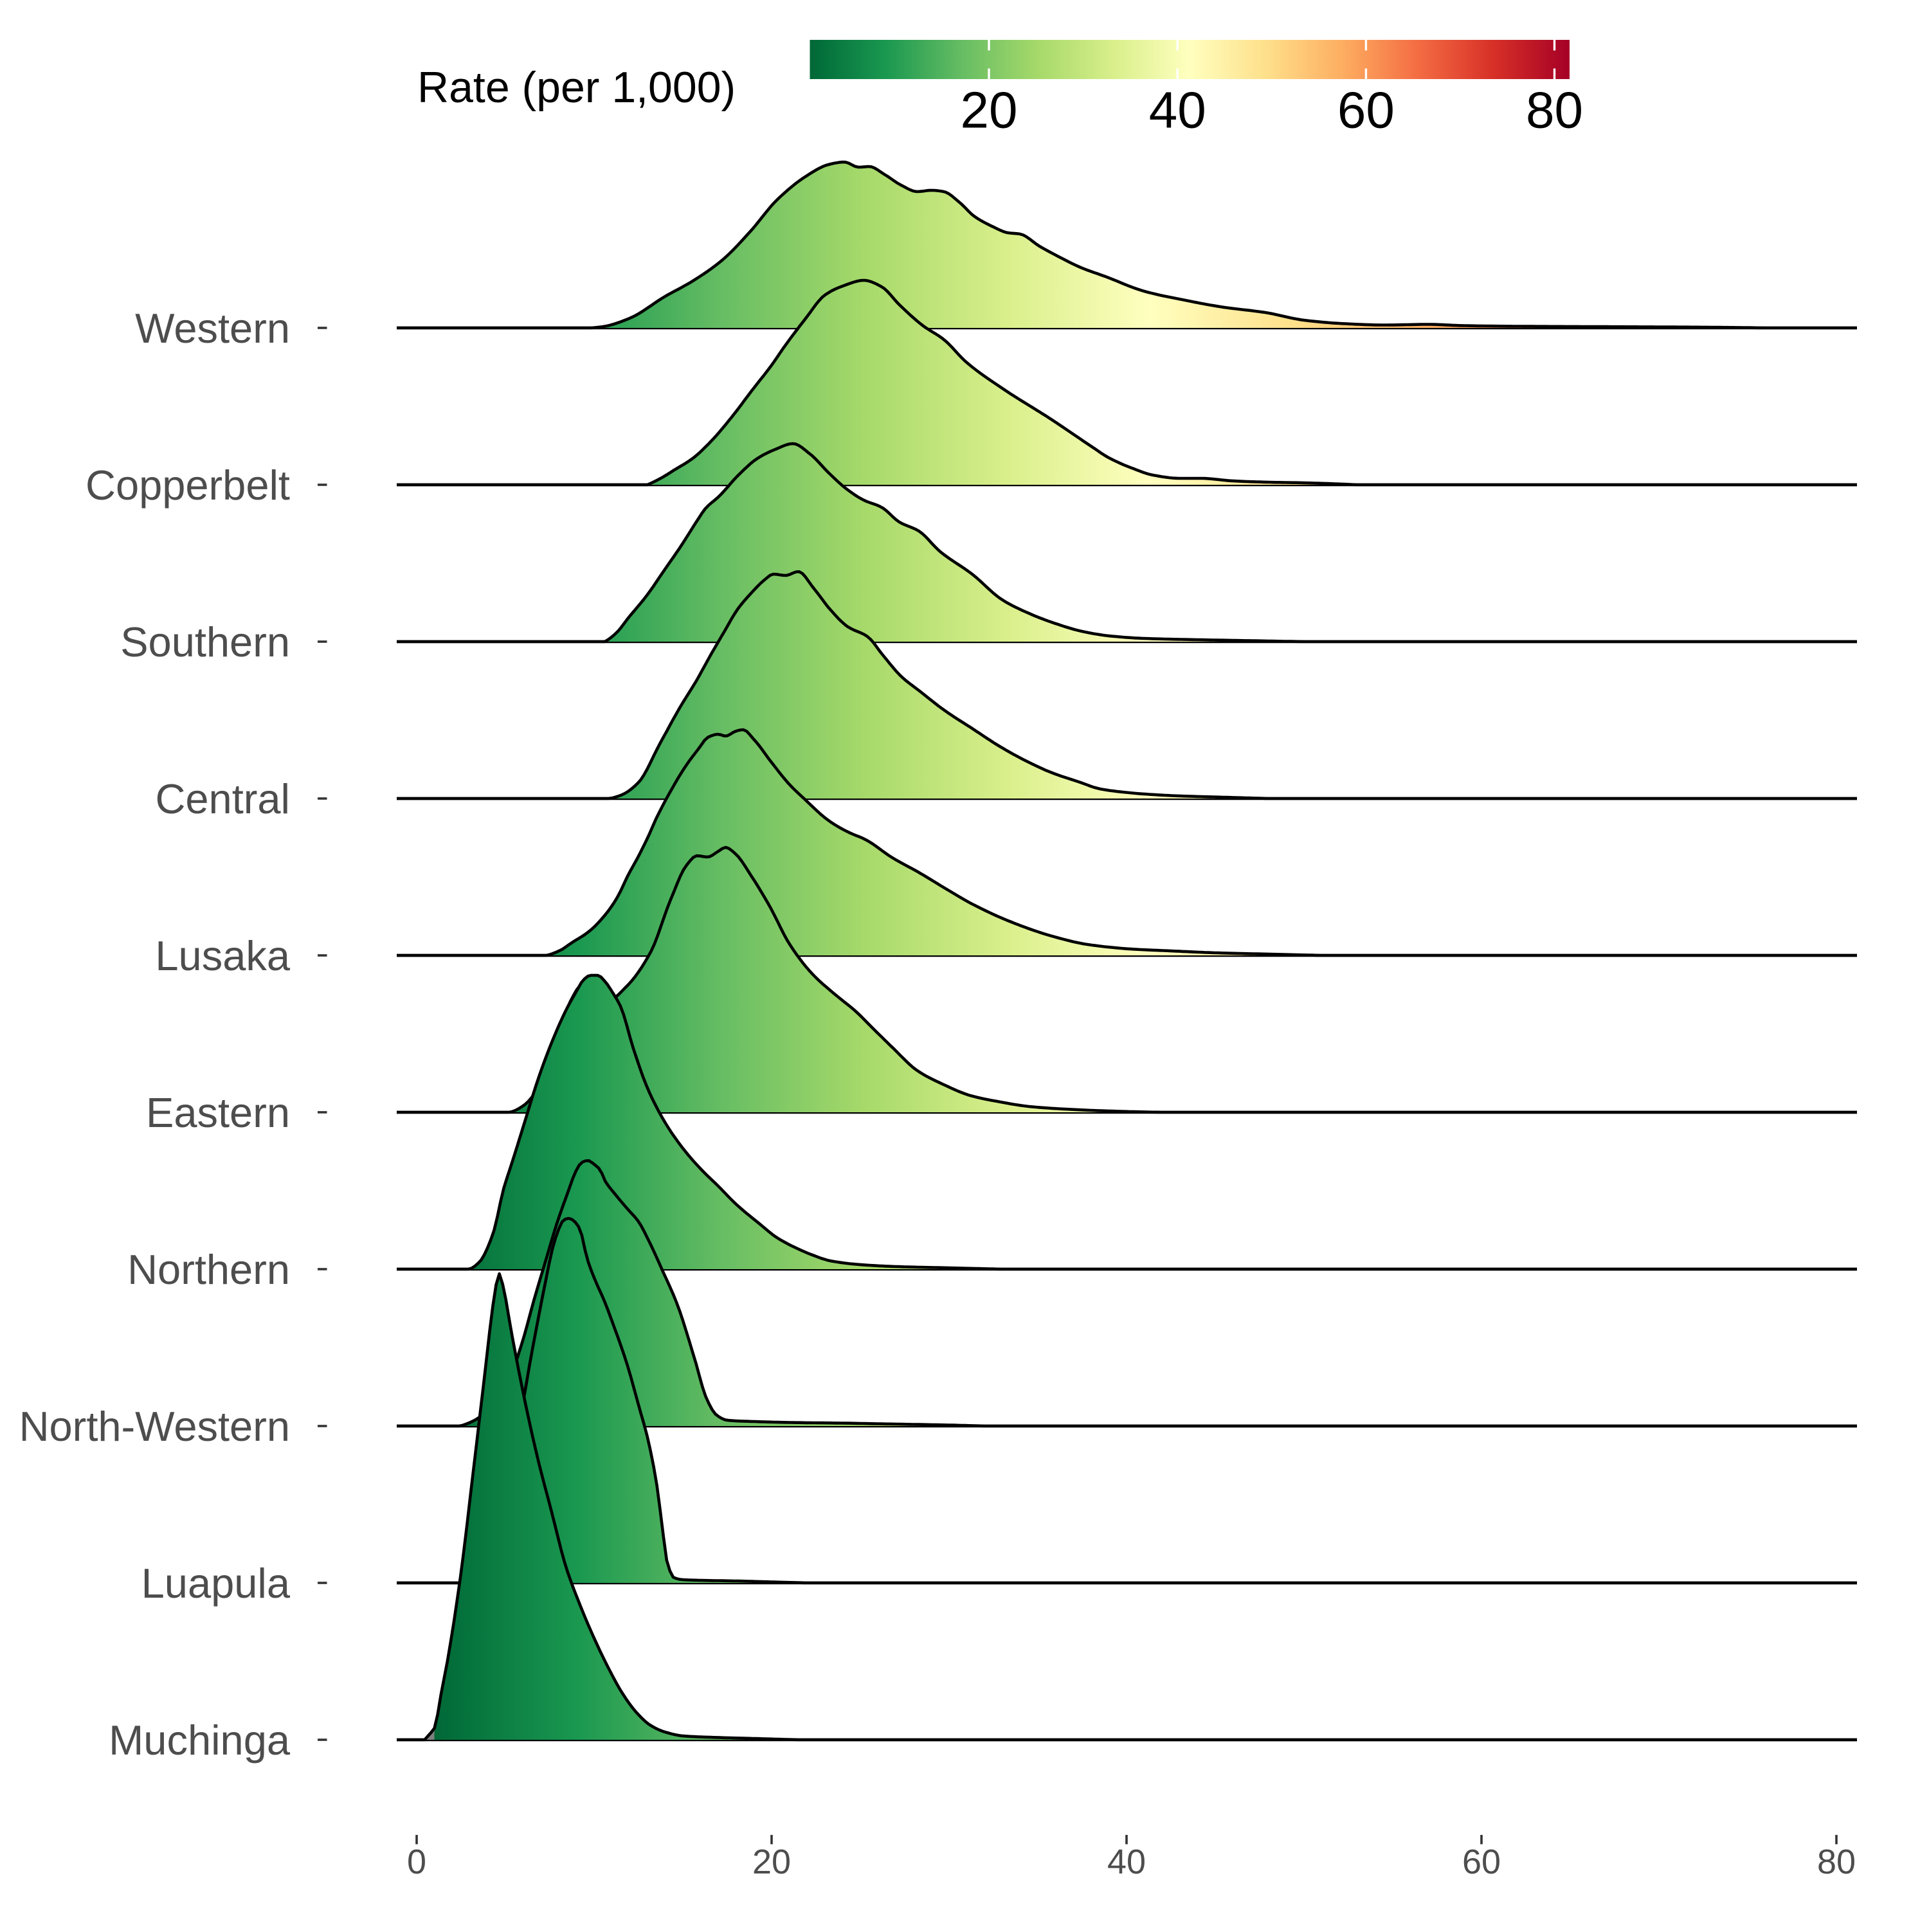 This screenshot has width=1929, height=1932. Describe the element at coordinates (223, 955) in the screenshot. I see `svg-text: Lusaka` at that location.